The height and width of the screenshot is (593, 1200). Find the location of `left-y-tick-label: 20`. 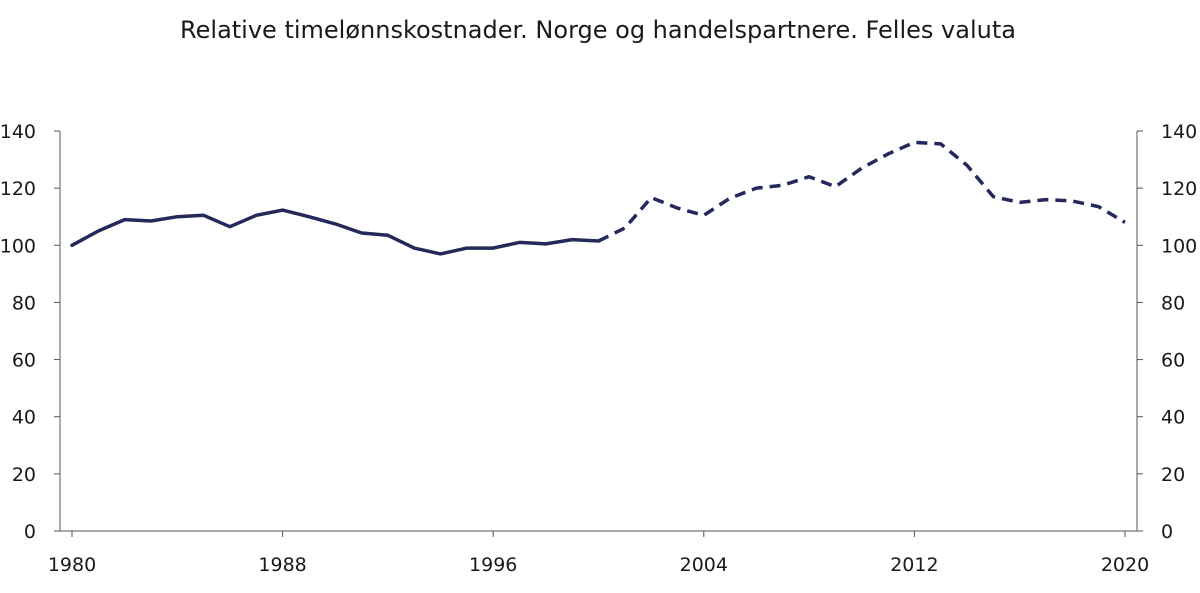

left-y-tick-label: 20 is located at coordinates (24, 475).